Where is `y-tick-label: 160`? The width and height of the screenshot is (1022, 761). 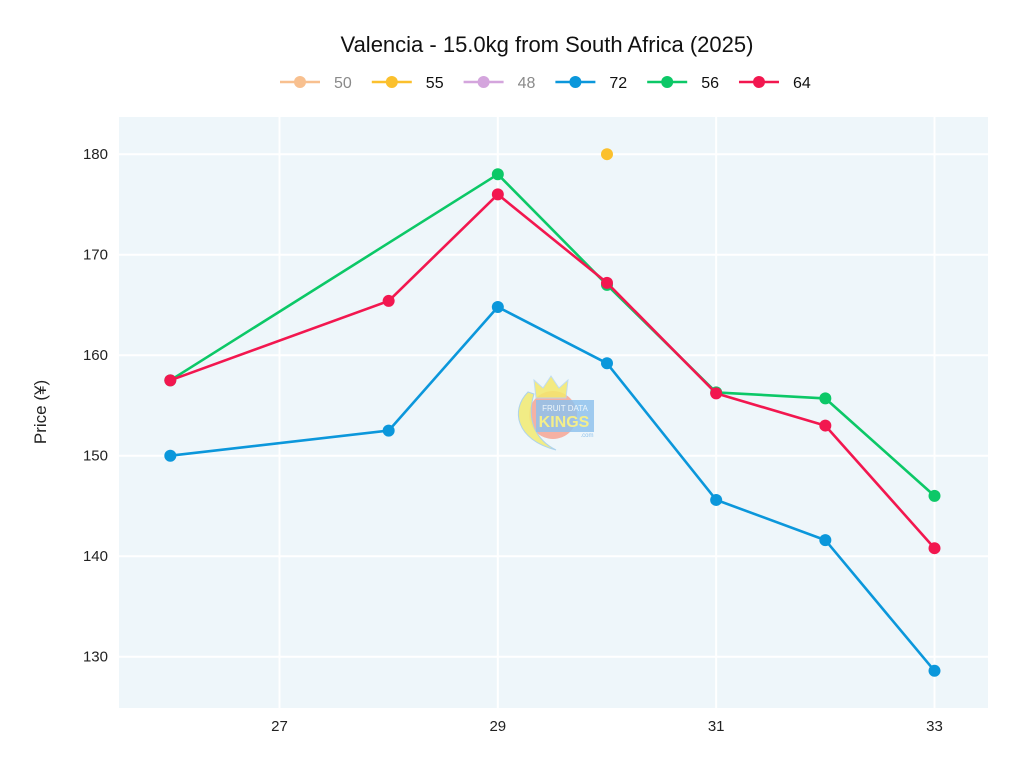 y-tick-label: 160 is located at coordinates (95, 355).